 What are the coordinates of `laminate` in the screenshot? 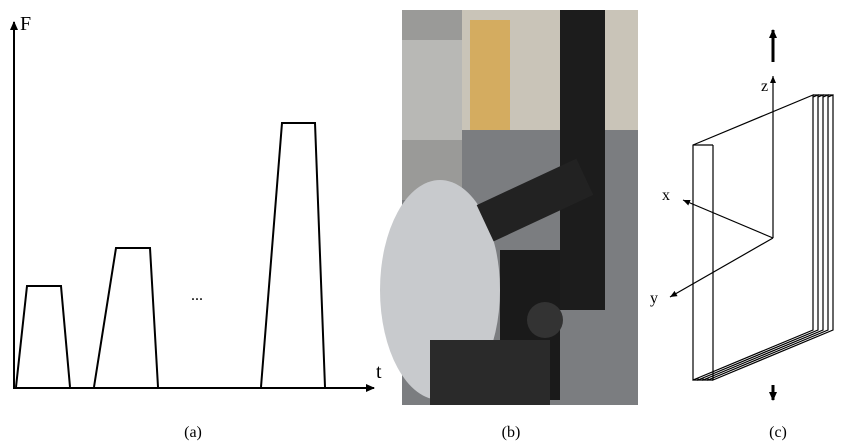 It's located at (763, 237).